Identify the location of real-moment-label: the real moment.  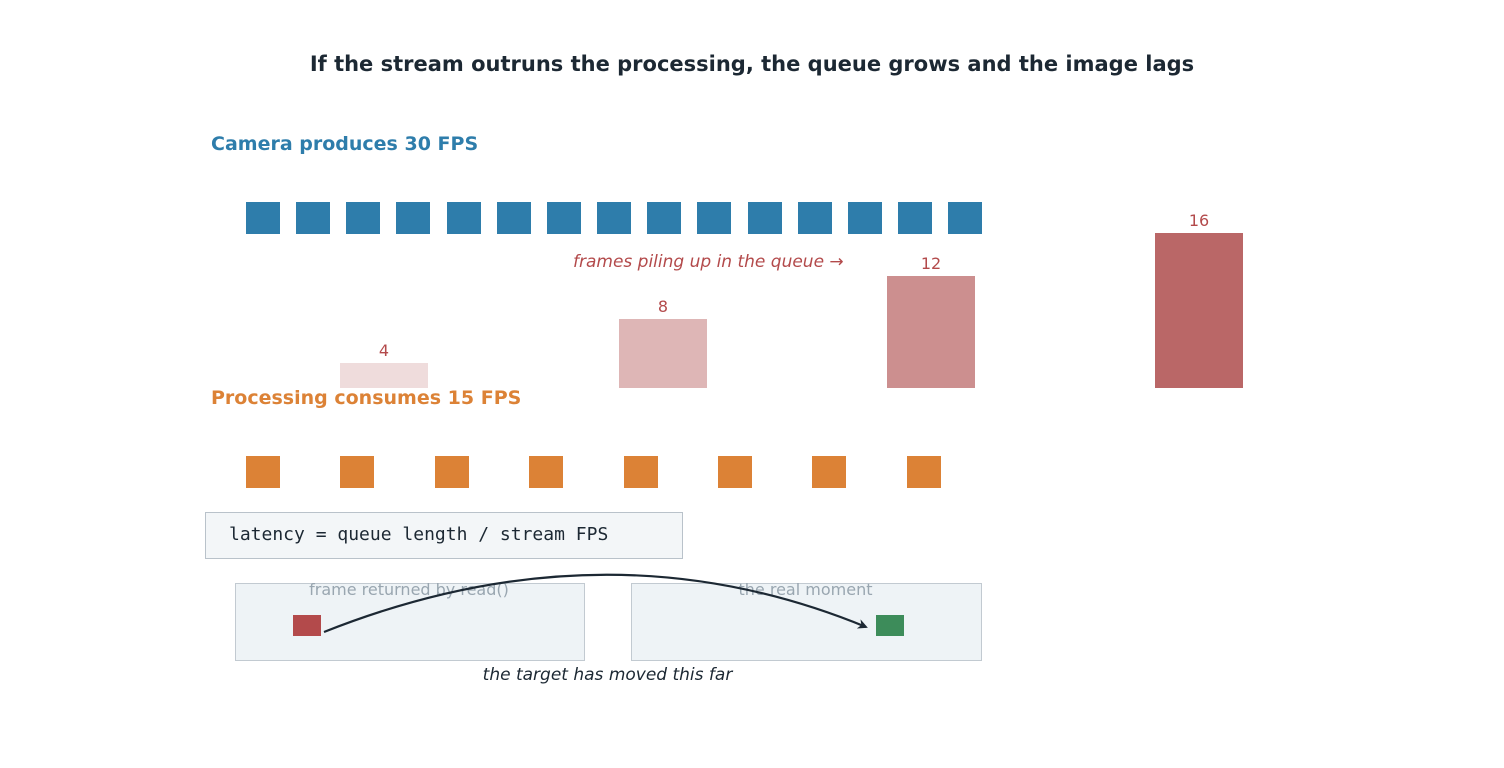
(805, 589).